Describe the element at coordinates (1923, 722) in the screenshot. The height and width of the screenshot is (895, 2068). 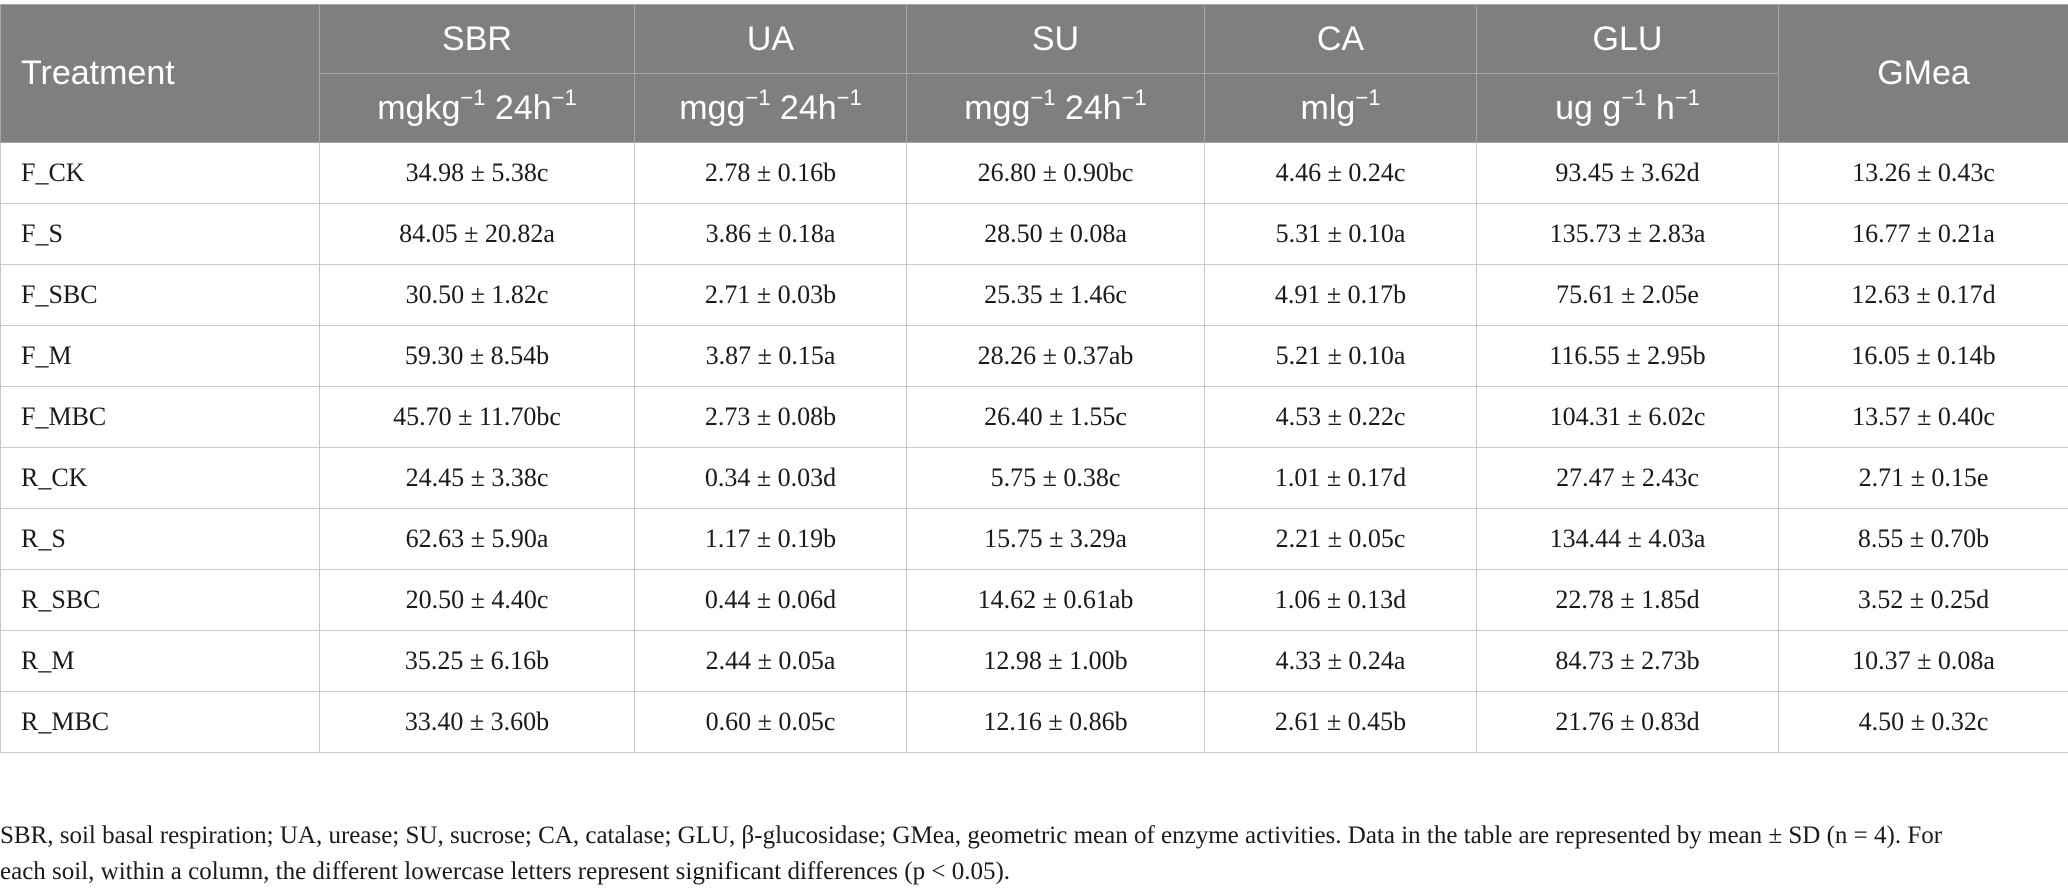
I see `gmea-cell: 4.50 ± 0.32c` at that location.